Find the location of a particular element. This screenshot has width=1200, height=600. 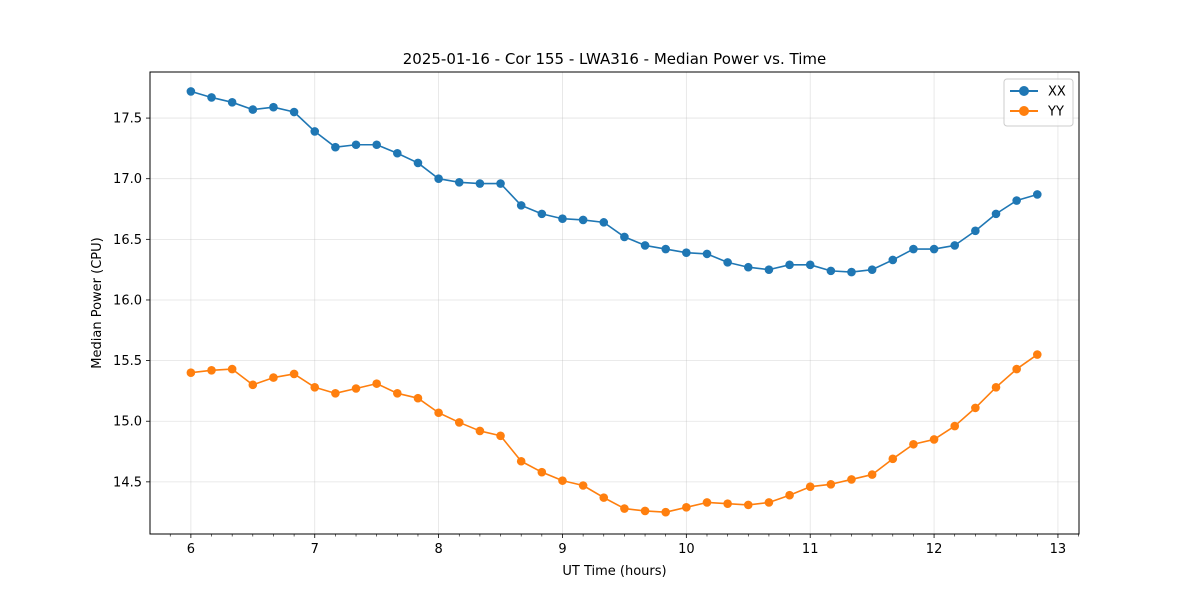

y-tick-label: 17.5 is located at coordinates (127, 119).